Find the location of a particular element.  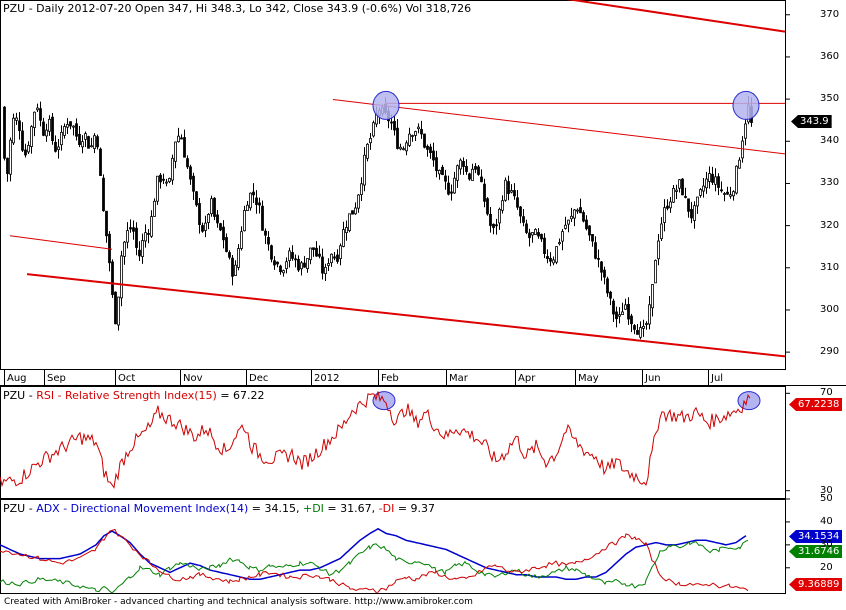

pdi-title-label: +DI is located at coordinates (313, 508).